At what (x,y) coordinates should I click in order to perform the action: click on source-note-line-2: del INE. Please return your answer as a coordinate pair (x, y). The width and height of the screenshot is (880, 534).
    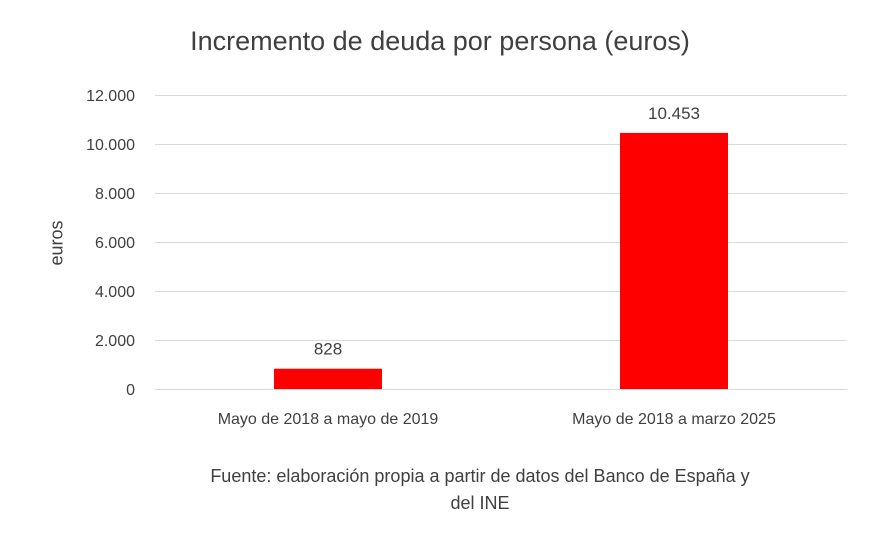
    Looking at the image, I should click on (480, 503).